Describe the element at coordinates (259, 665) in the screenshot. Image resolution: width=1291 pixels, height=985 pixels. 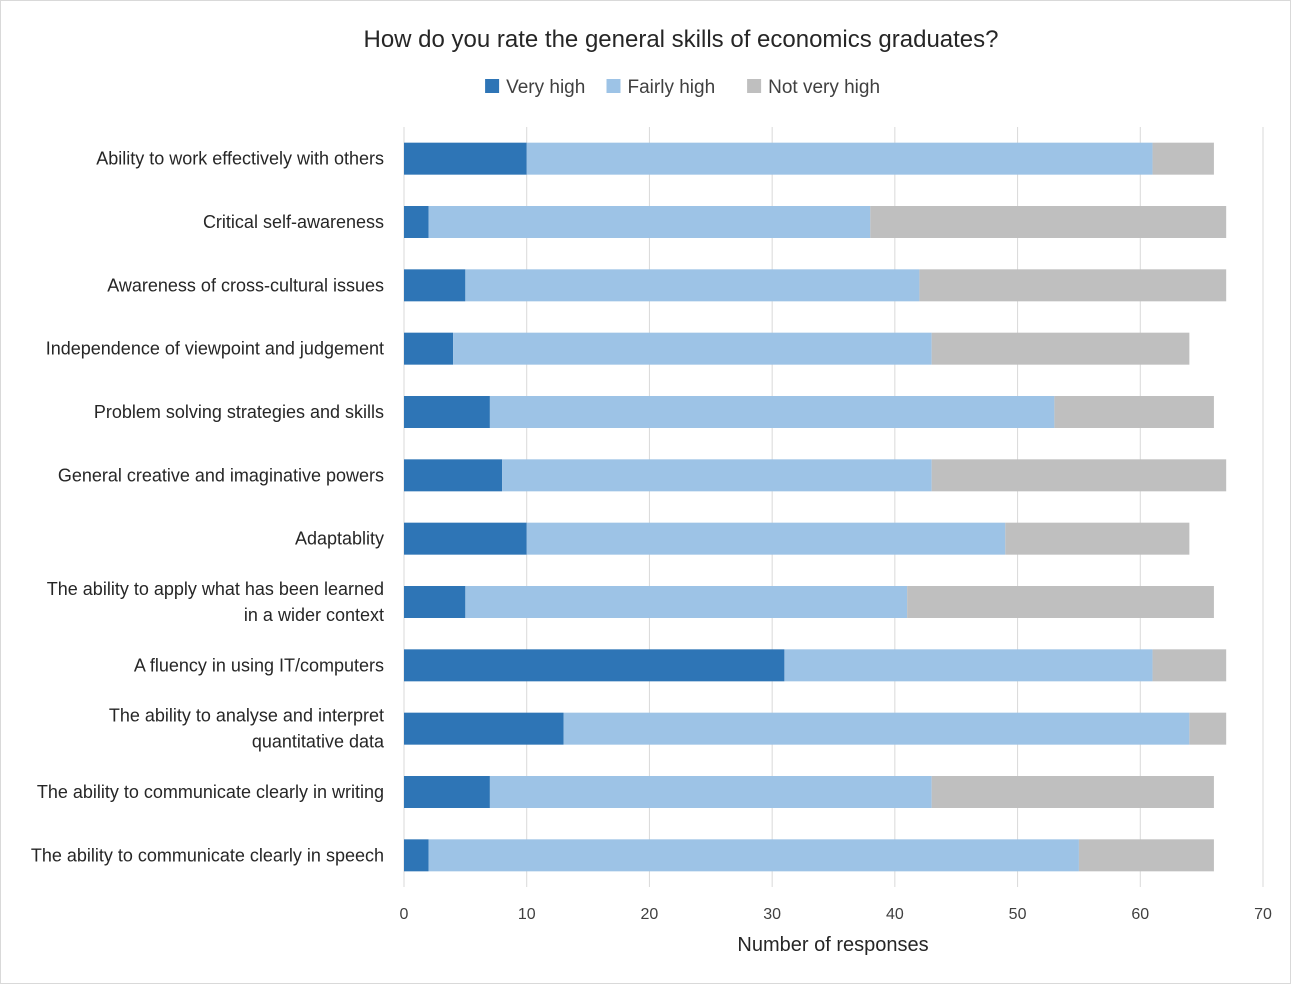
I see `category-label: A fluency in using IT/computers` at that location.